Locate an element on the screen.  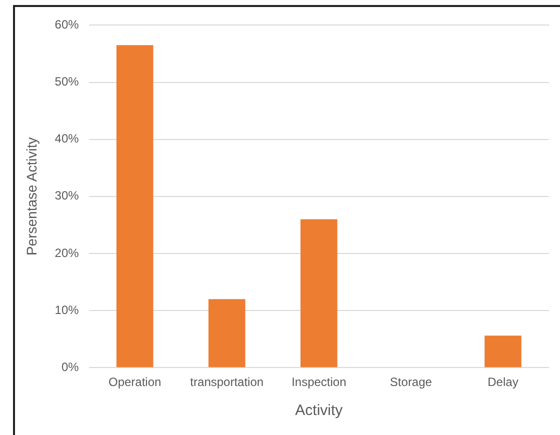
x-tick-label: Inspection is located at coordinates (319, 382).